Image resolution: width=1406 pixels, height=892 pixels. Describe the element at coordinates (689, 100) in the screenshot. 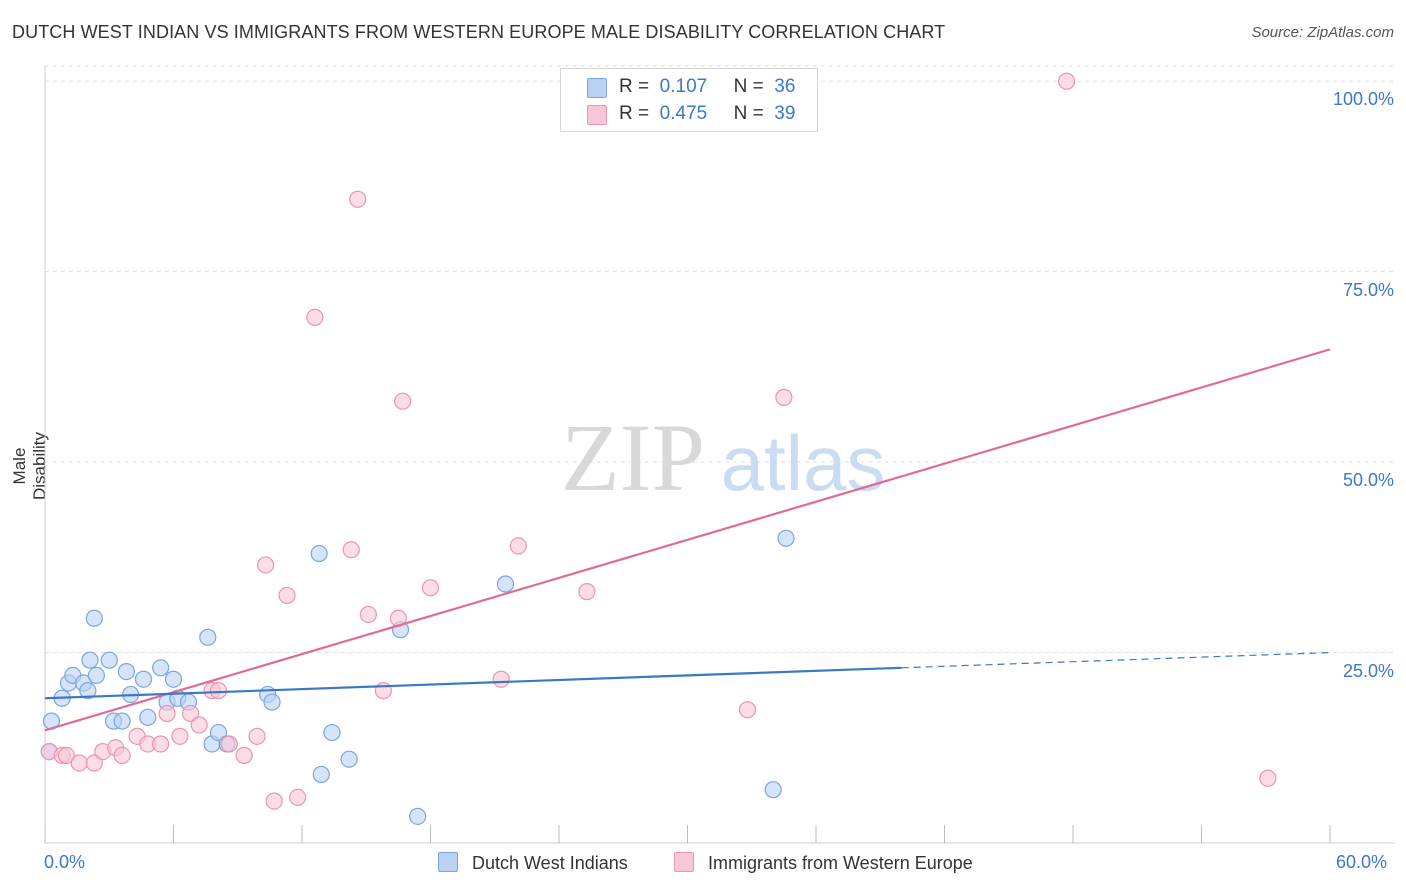

I see `legend: R = 0.107 N = 36 R = 0.475 N = 39` at that location.